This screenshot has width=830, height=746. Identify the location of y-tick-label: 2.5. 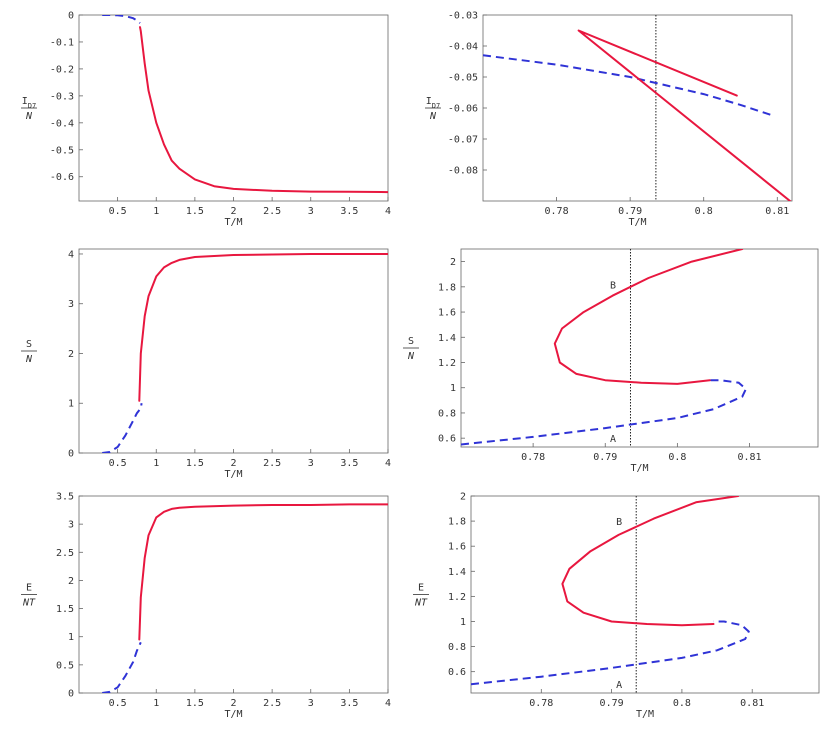
(65, 553).